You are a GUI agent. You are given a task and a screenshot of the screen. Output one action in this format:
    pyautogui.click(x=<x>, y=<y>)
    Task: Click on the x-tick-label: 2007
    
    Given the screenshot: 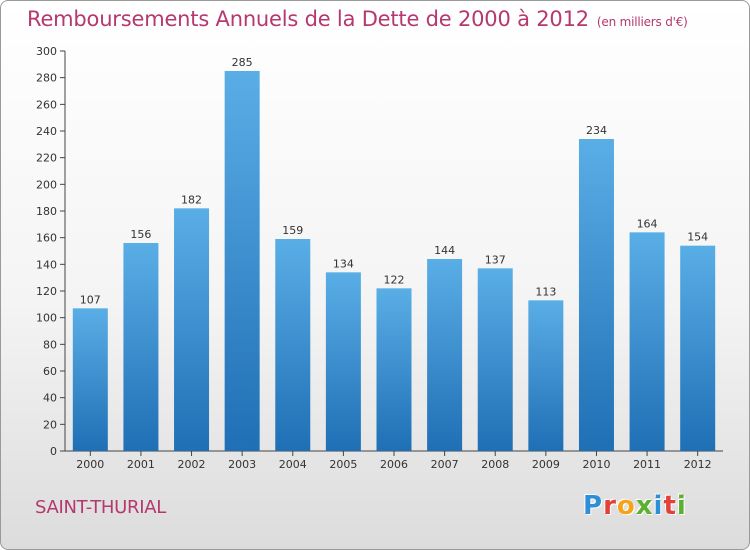 What is the action you would take?
    pyautogui.click(x=445, y=464)
    